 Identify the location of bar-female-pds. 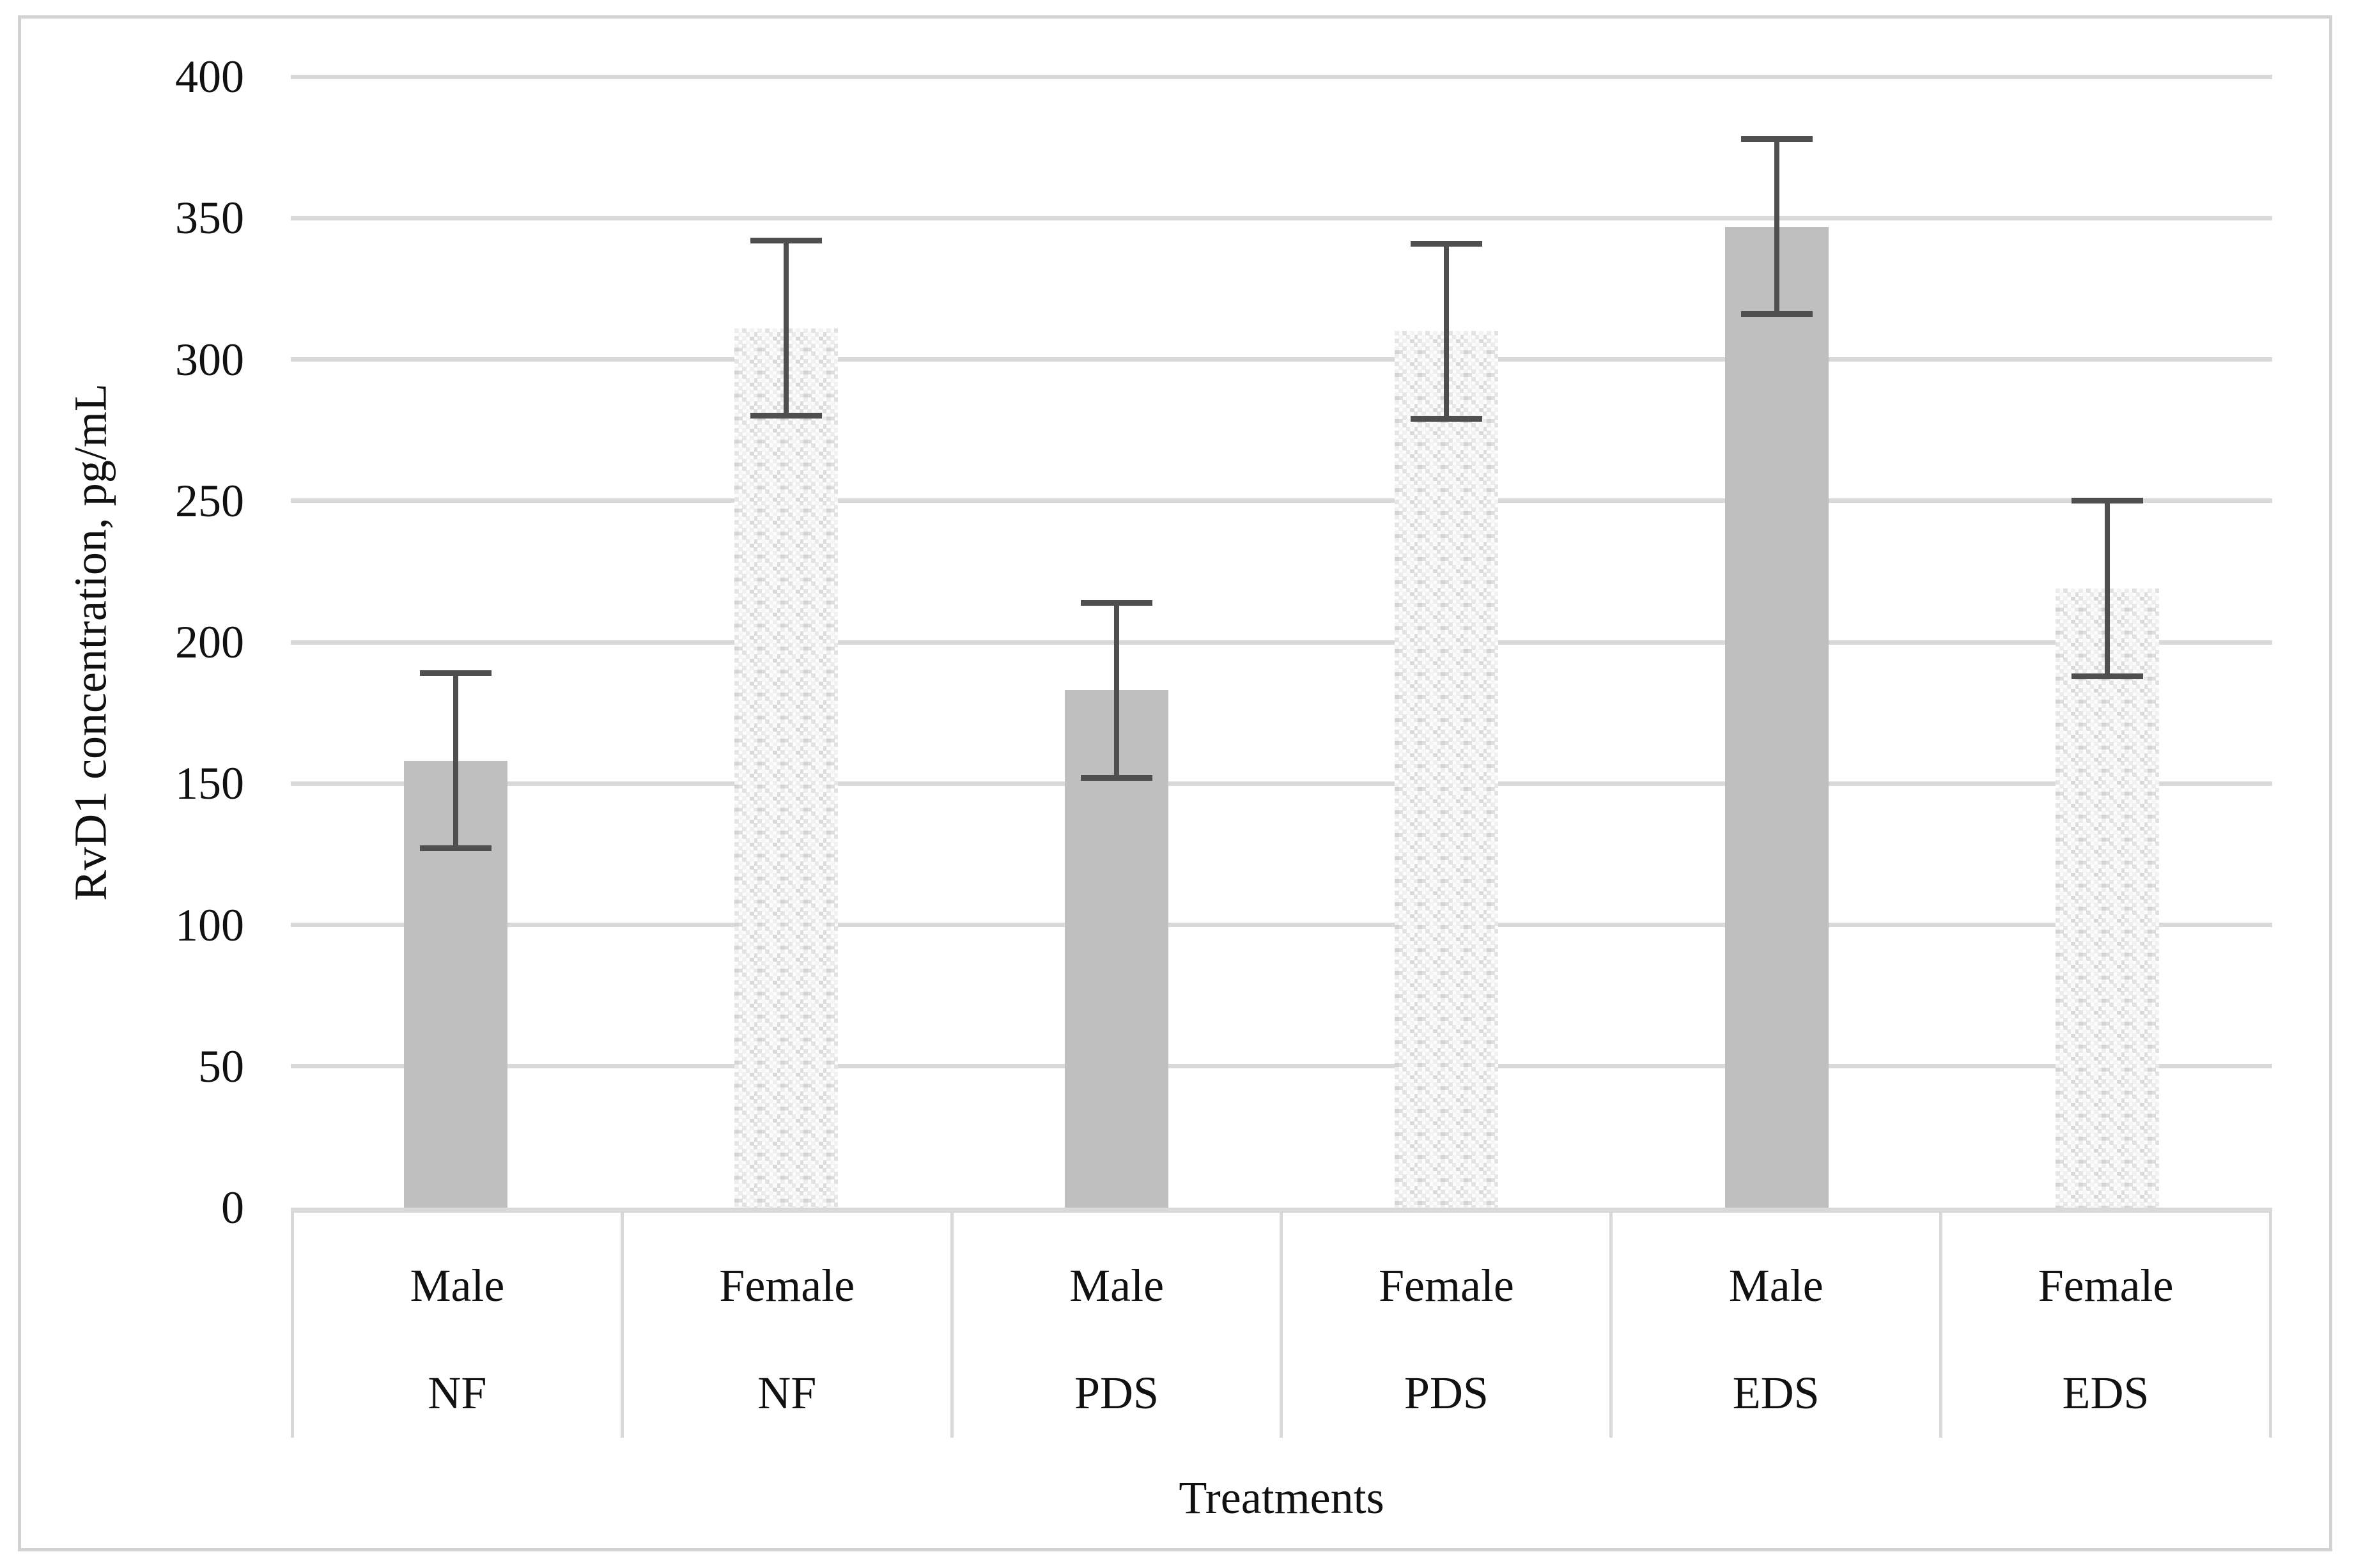
(1447, 769).